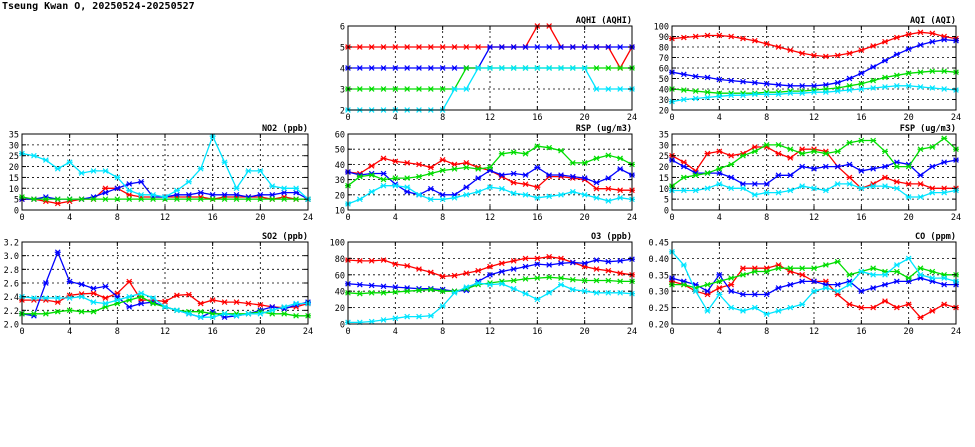 The height and width of the screenshot is (447, 975). I want to click on tick-label-y: 60, so click(664, 70).